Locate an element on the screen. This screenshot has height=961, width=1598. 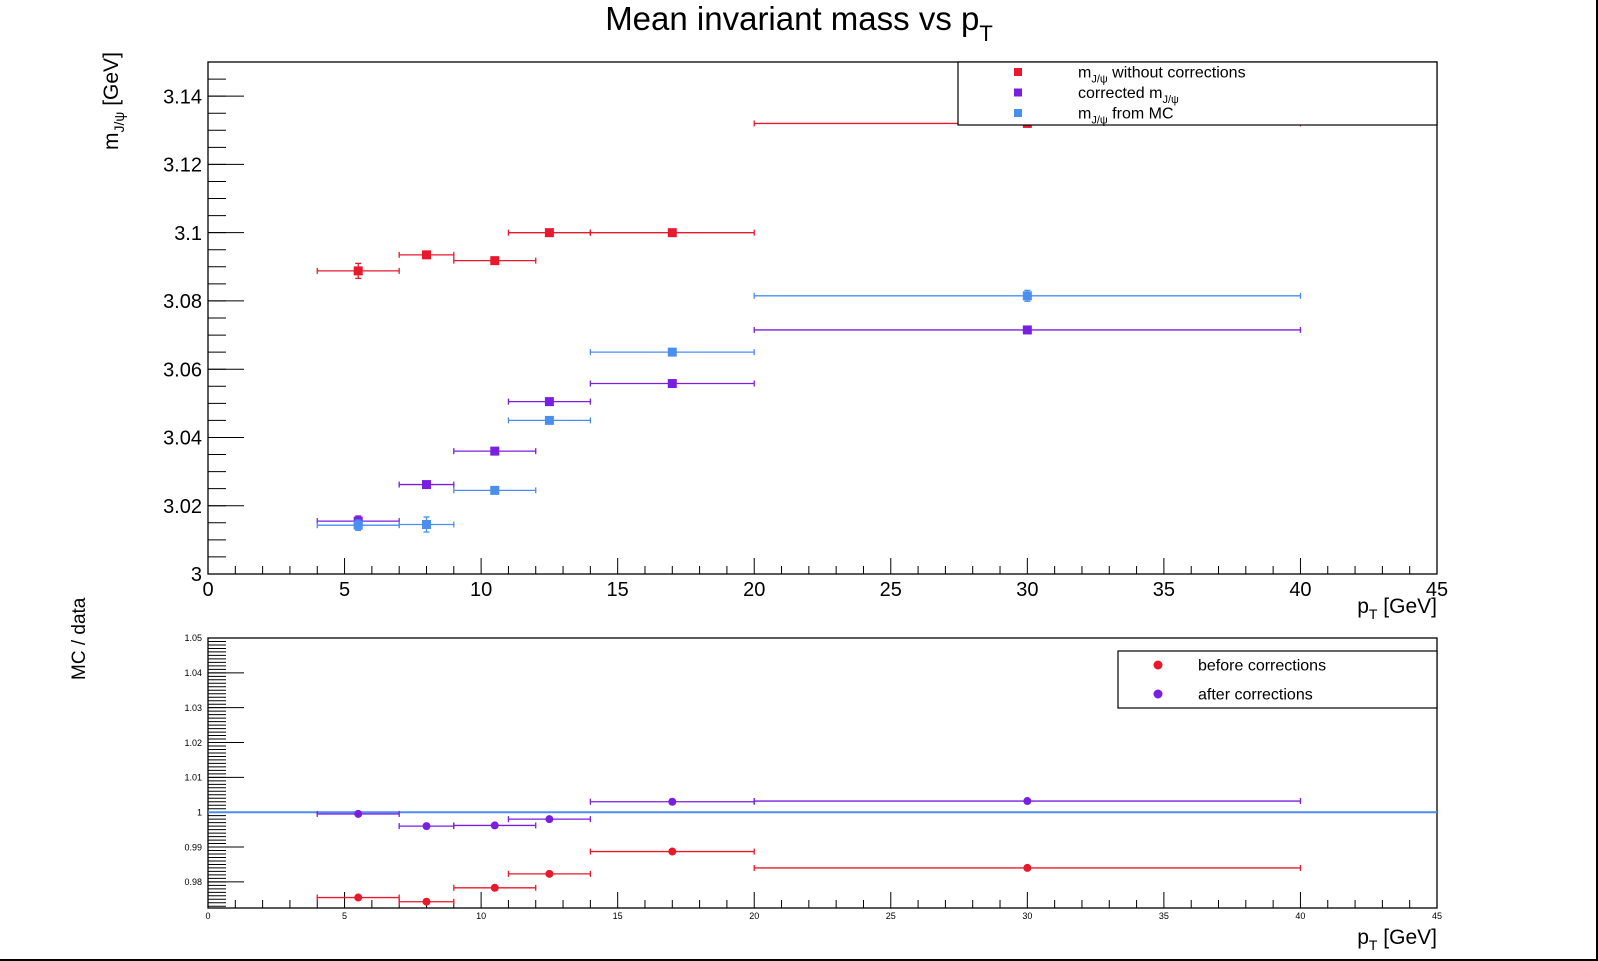
ratio-y-tick-label: 1.04 is located at coordinates (193, 673).